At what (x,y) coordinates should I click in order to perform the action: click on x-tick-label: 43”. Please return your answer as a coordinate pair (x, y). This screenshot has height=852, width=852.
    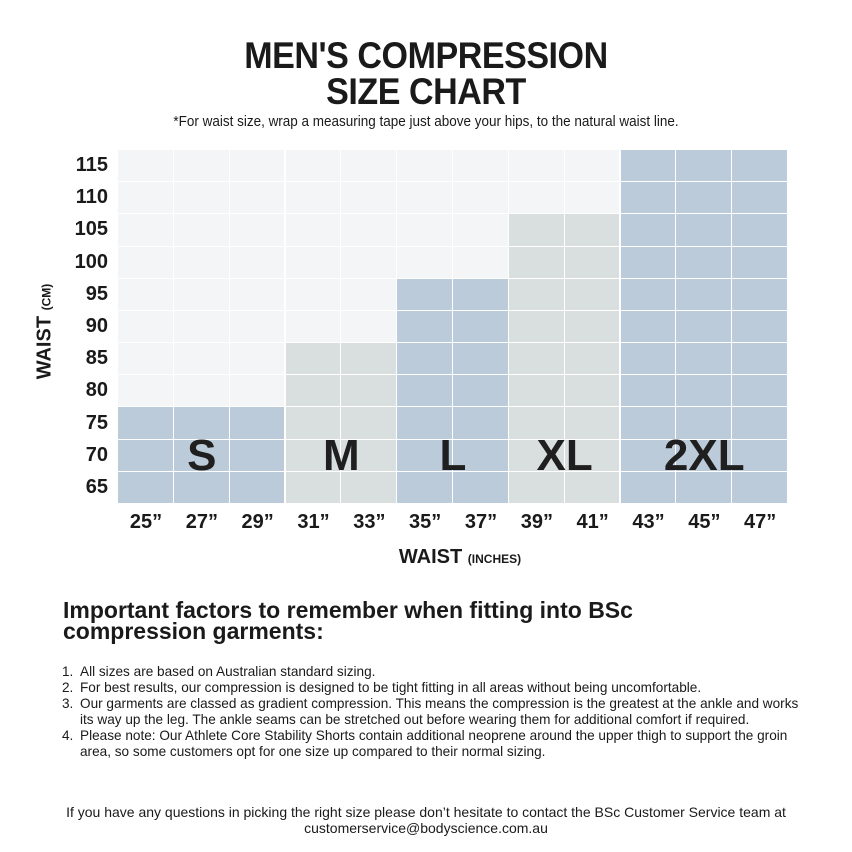
    Looking at the image, I should click on (648, 522).